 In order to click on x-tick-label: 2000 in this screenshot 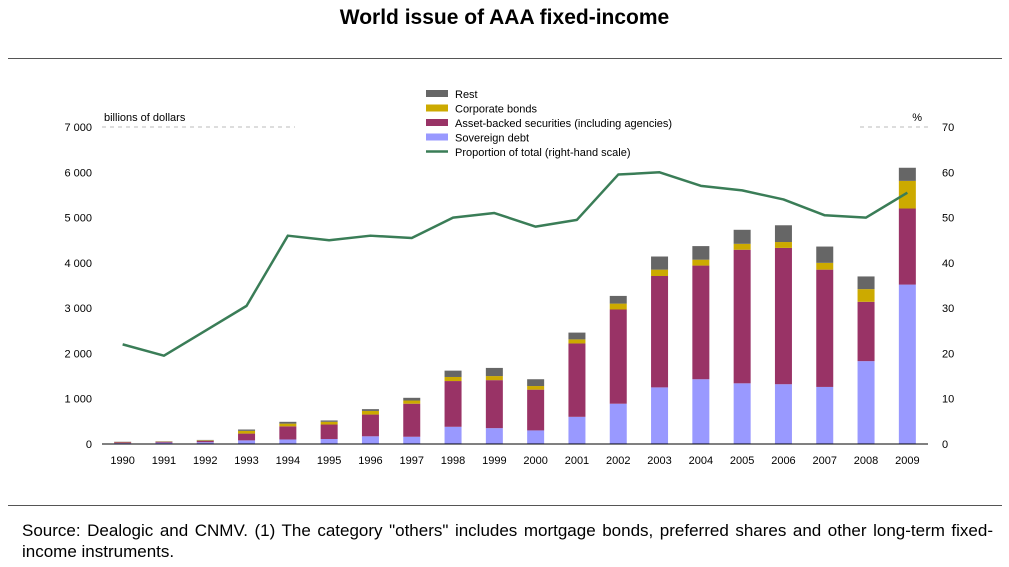, I will do `click(535, 461)`.